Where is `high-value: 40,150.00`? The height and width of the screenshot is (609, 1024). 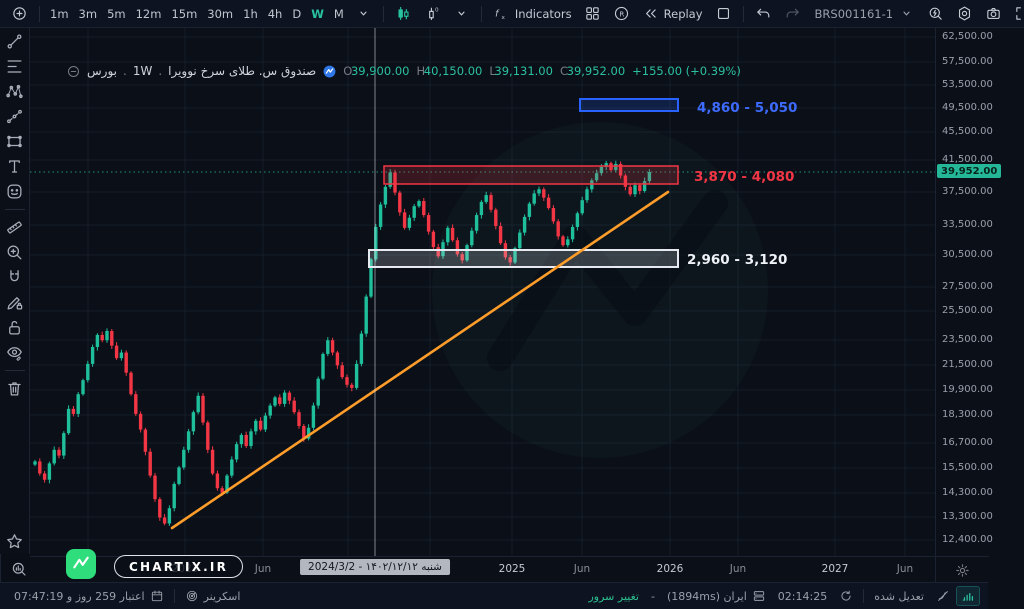 high-value: 40,150.00 is located at coordinates (453, 71).